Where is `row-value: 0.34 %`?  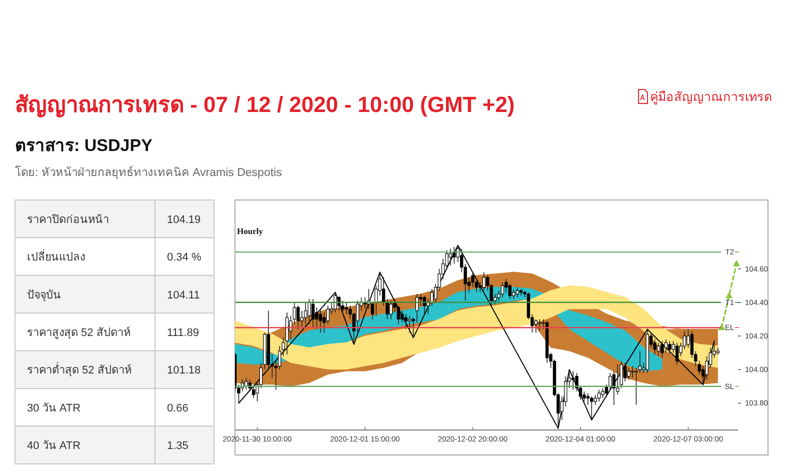
row-value: 0.34 % is located at coordinates (184, 258).